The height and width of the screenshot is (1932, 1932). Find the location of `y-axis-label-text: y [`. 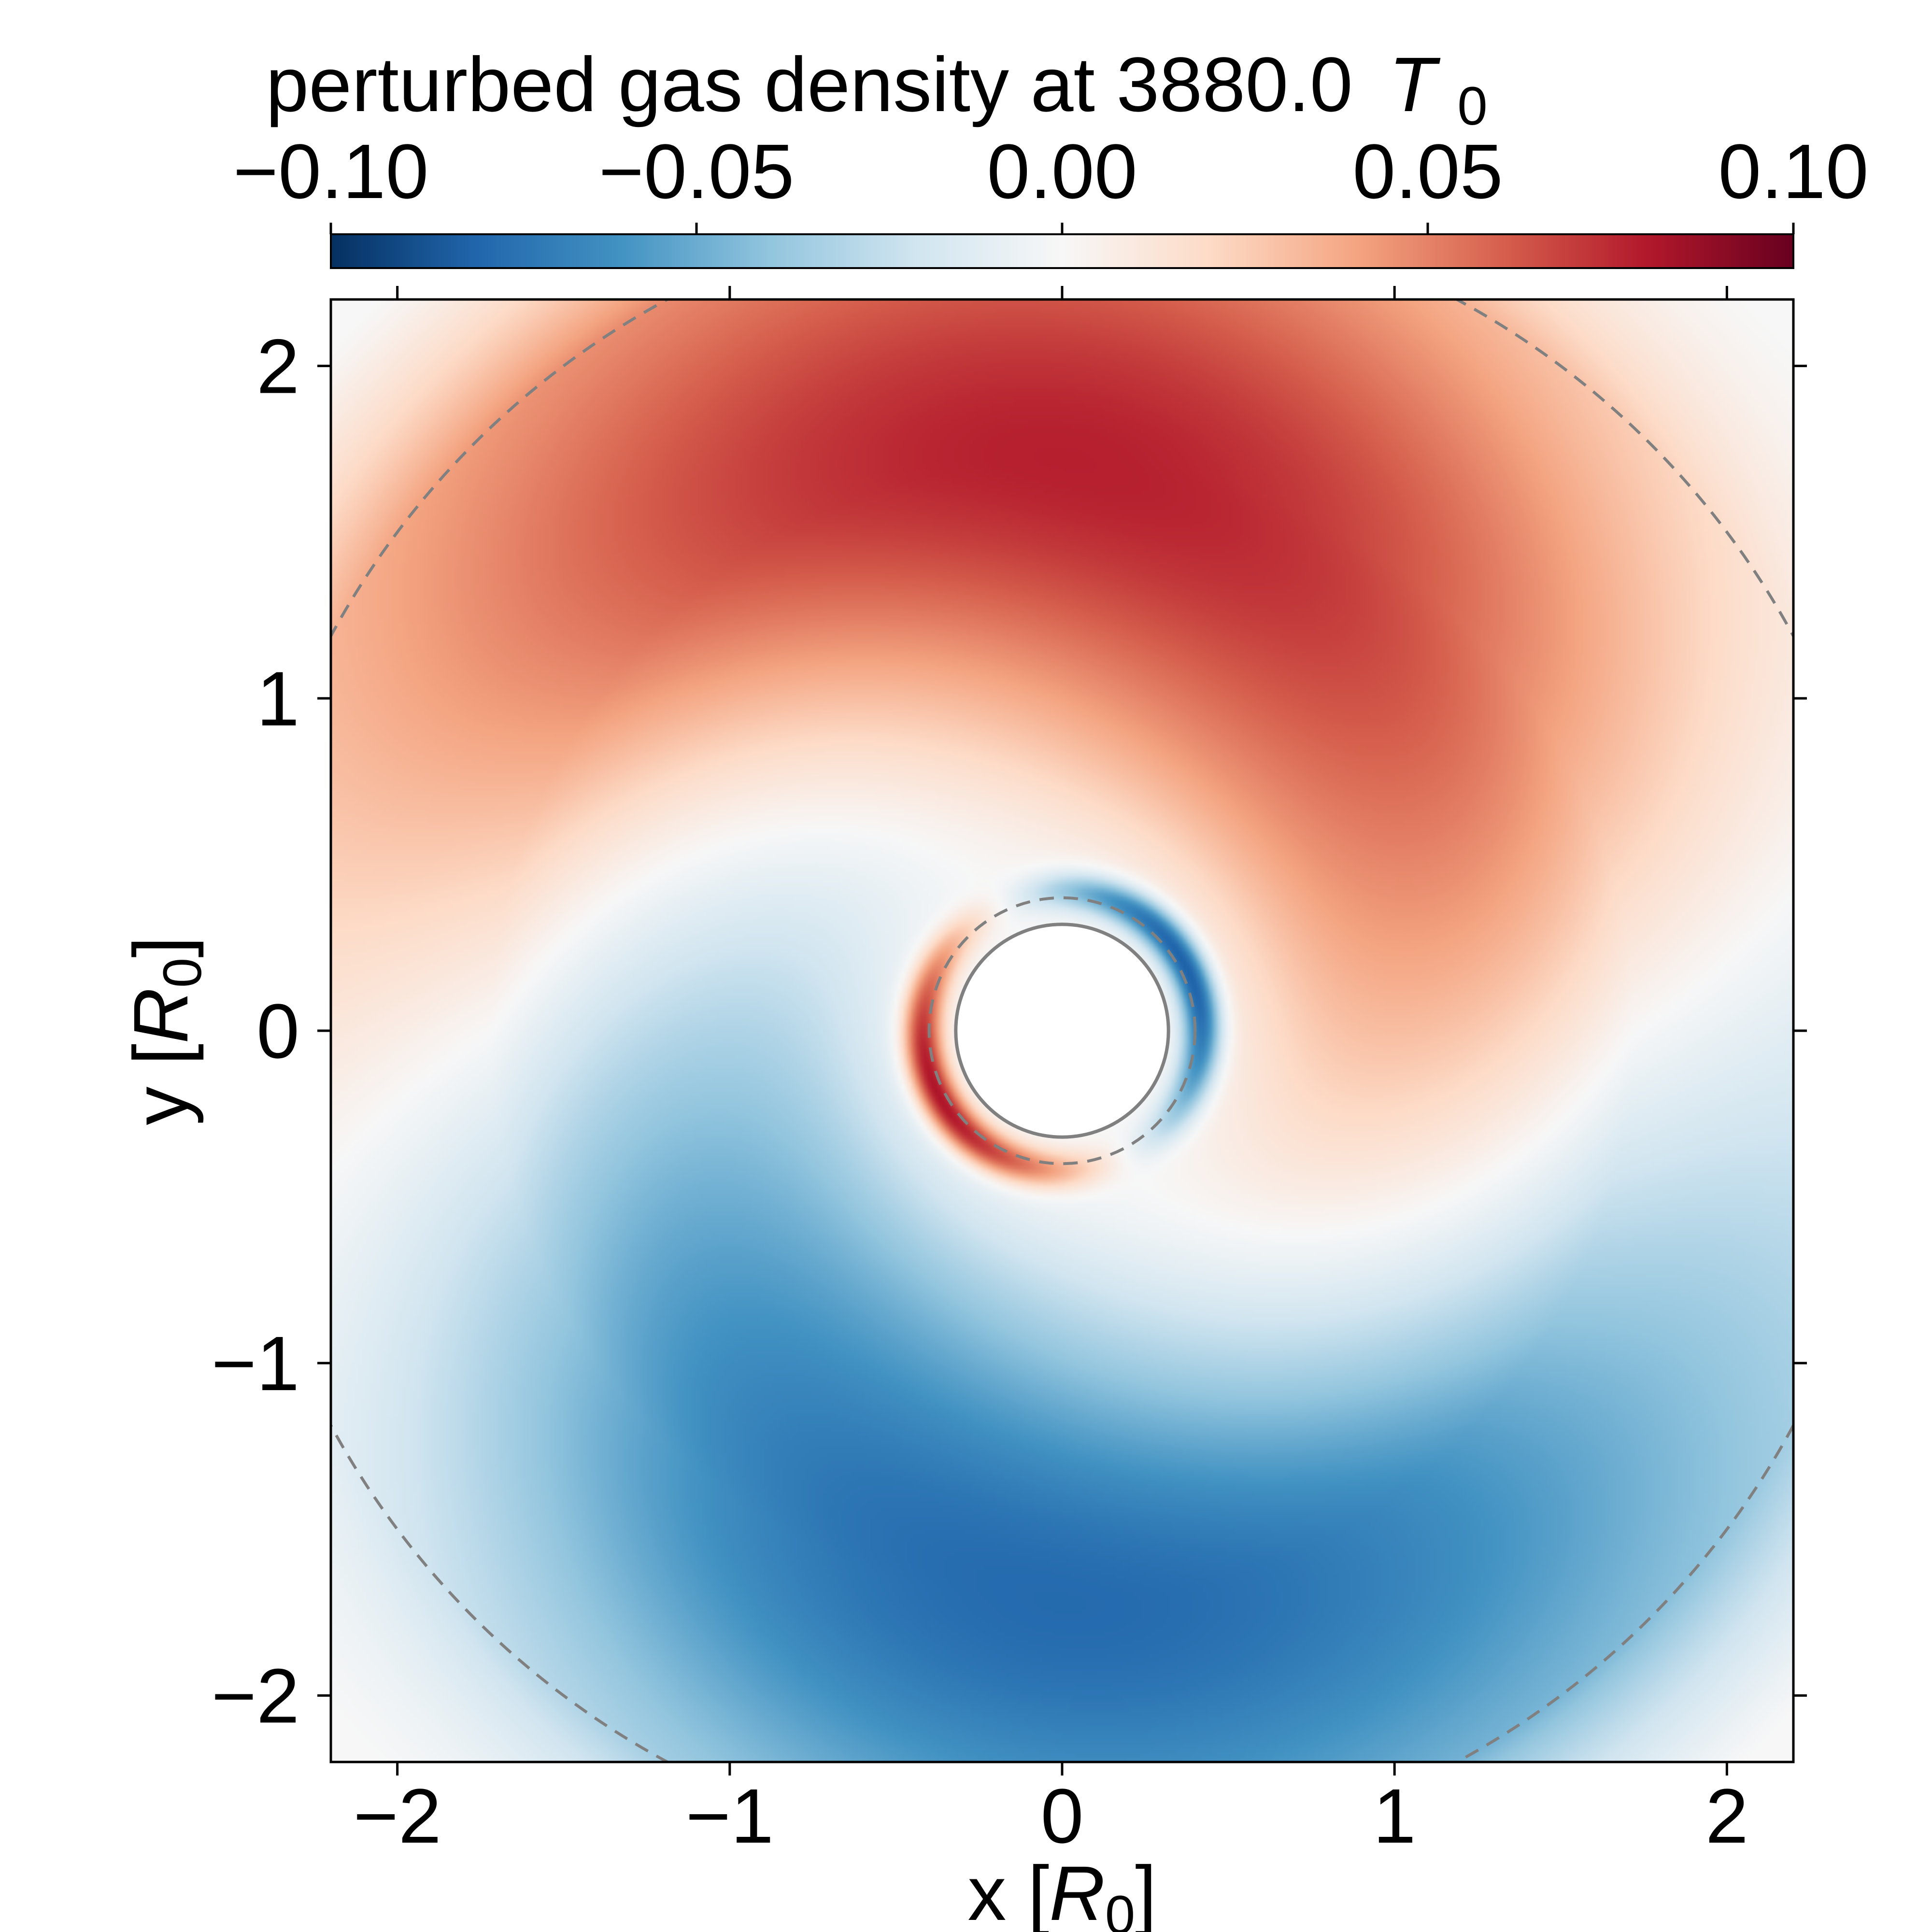

y-axis-label-text: y [ is located at coordinates (160, 1084).